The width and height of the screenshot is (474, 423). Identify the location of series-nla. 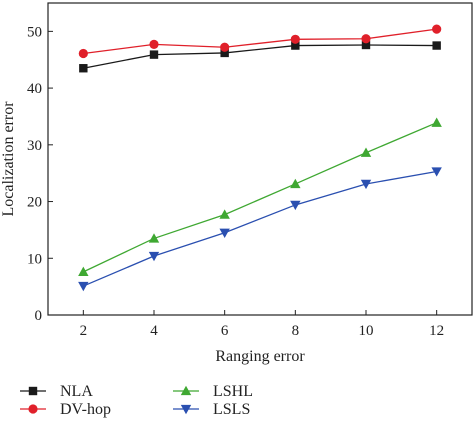
(260, 56).